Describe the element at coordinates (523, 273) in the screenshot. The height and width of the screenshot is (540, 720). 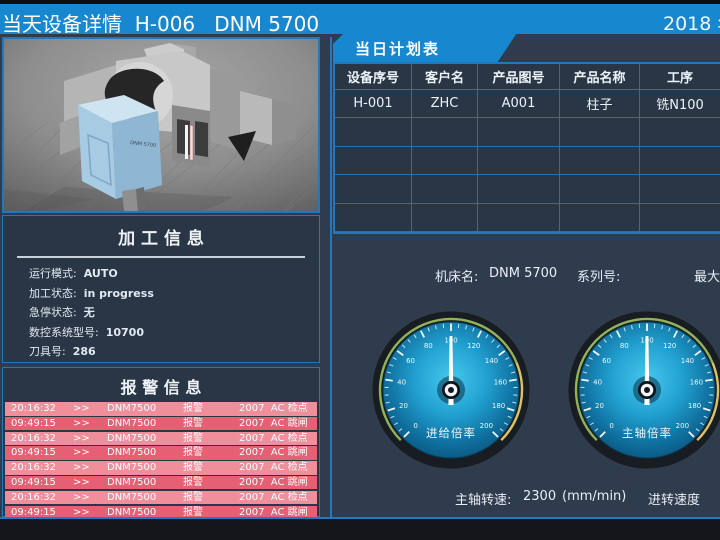
I see `machine-name-value: DNM 5700` at that location.